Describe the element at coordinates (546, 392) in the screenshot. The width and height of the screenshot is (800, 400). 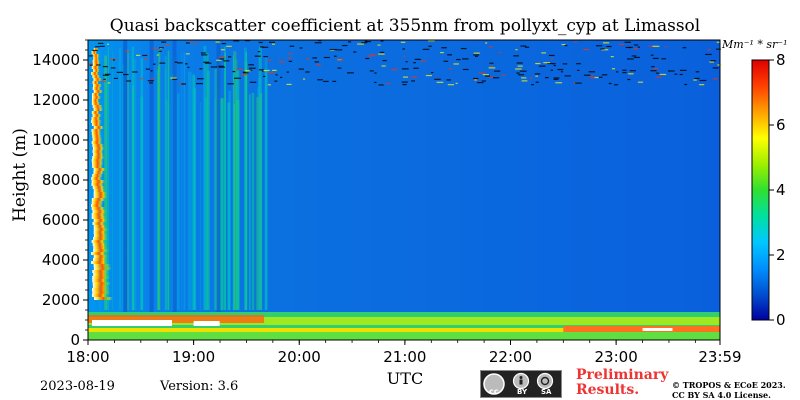
I see `cc-badge-label-sa: SA` at that location.